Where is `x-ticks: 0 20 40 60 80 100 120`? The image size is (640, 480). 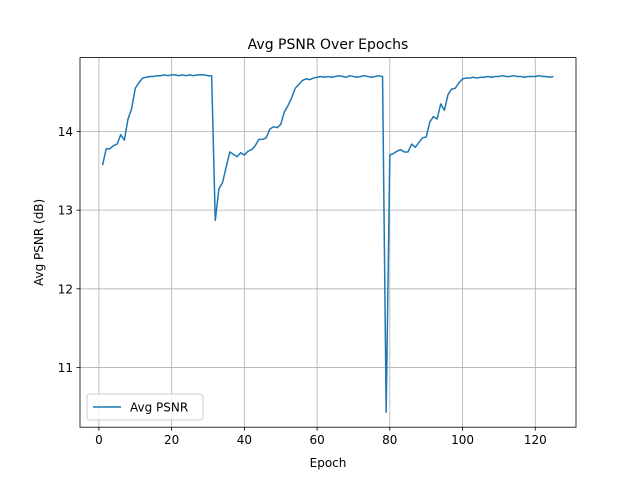
x-ticks: 0 20 40 60 80 100 120 is located at coordinates (321, 437).